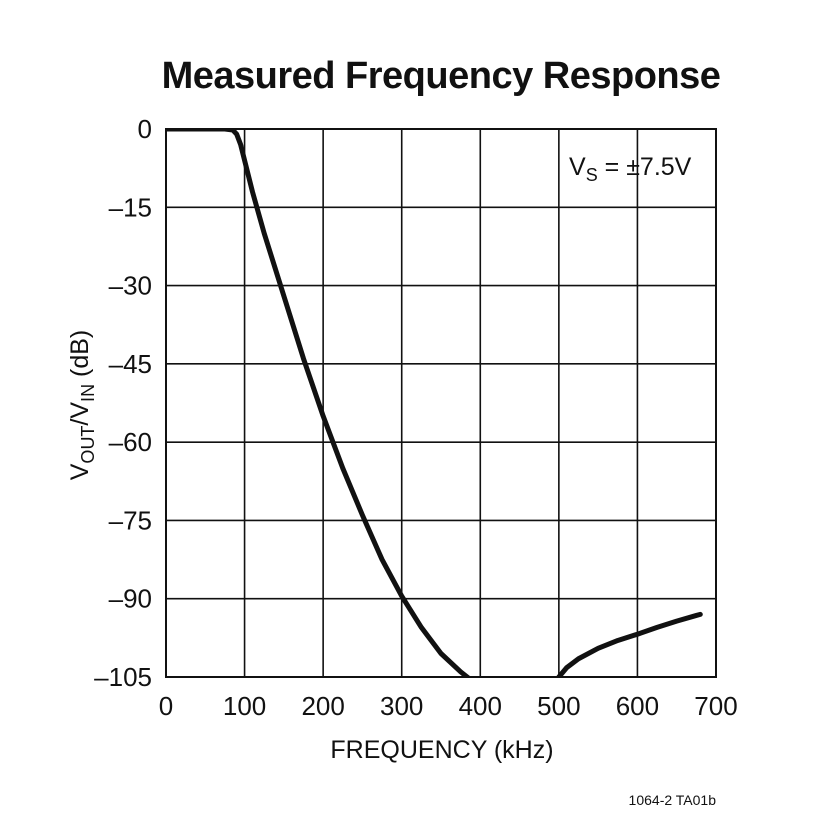 This screenshot has height=837, width=835. Describe the element at coordinates (130, 207) in the screenshot. I see `y-tick-label: –15` at that location.